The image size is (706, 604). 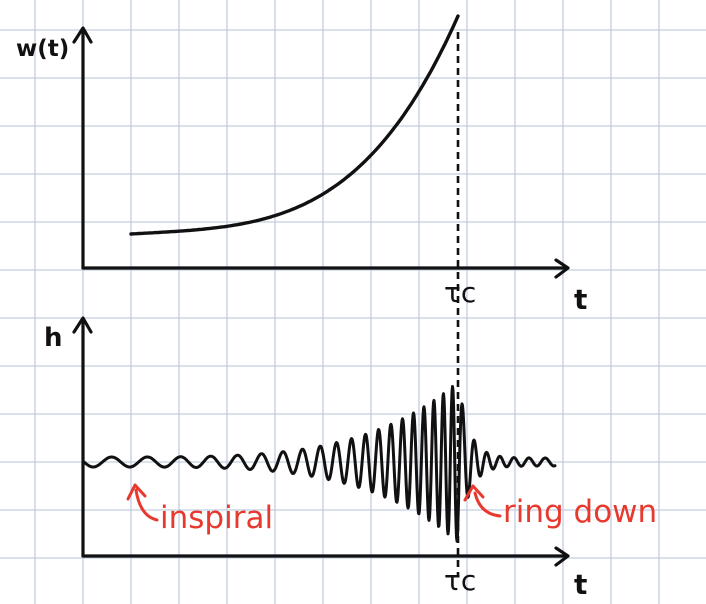 I want to click on top-y-axis-label: w(t), so click(x=42, y=49).